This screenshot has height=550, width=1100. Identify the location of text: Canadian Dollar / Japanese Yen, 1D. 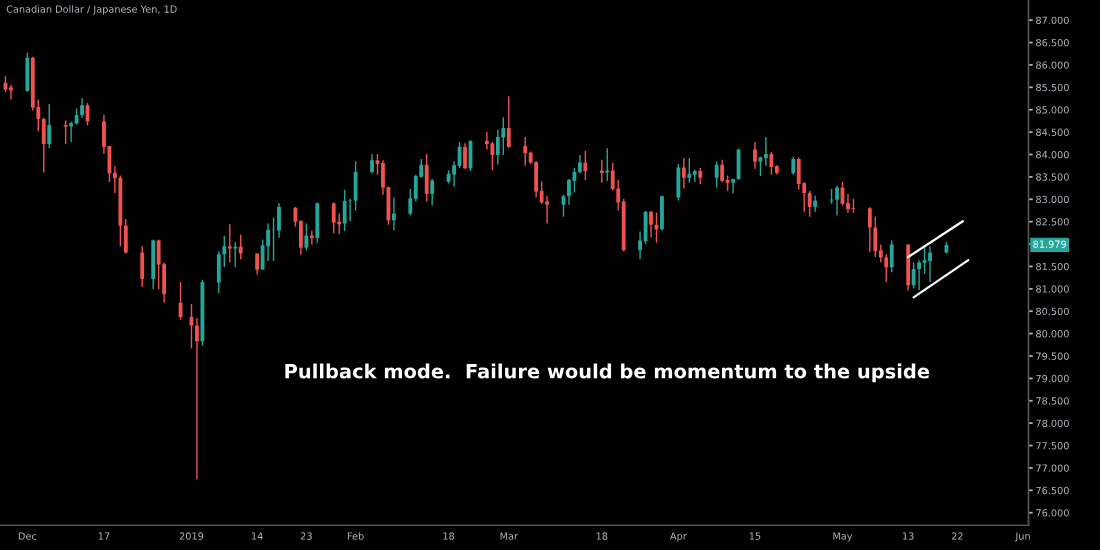
(91, 10).